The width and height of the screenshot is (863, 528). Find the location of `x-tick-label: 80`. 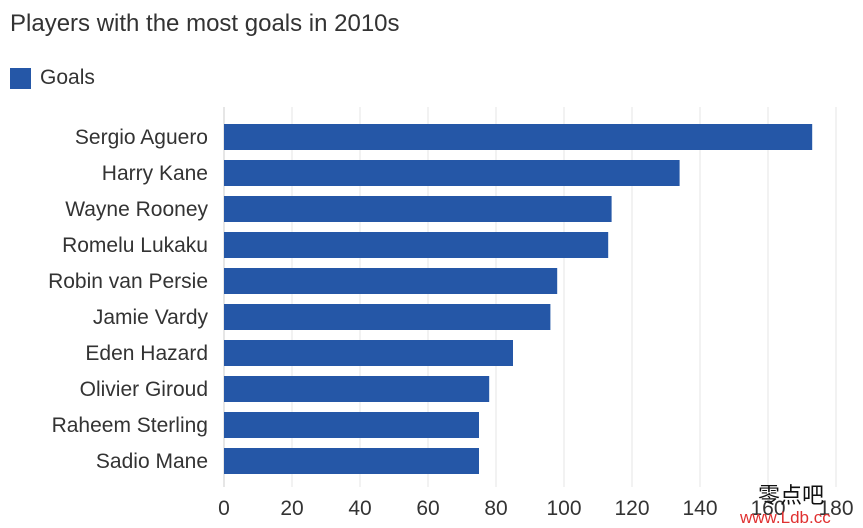

x-tick-label: 80 is located at coordinates (495, 508).